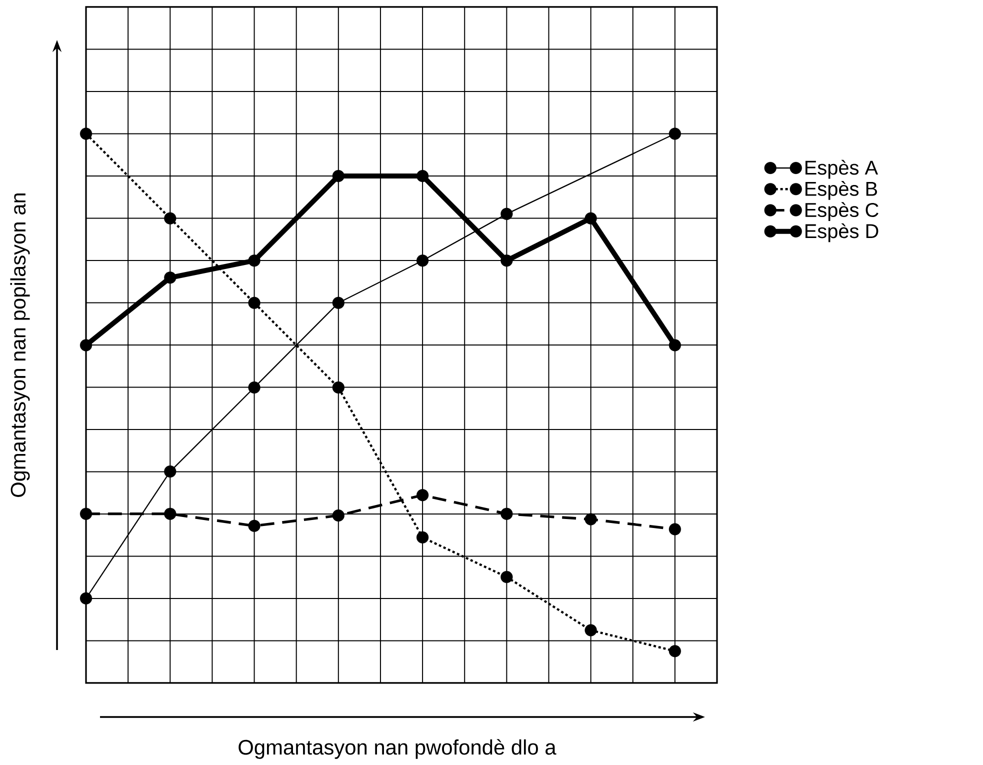 The image size is (983, 765). Describe the element at coordinates (20, 345) in the screenshot. I see `y-axis-title: Ogmantasyon nan popilasyon an` at that location.